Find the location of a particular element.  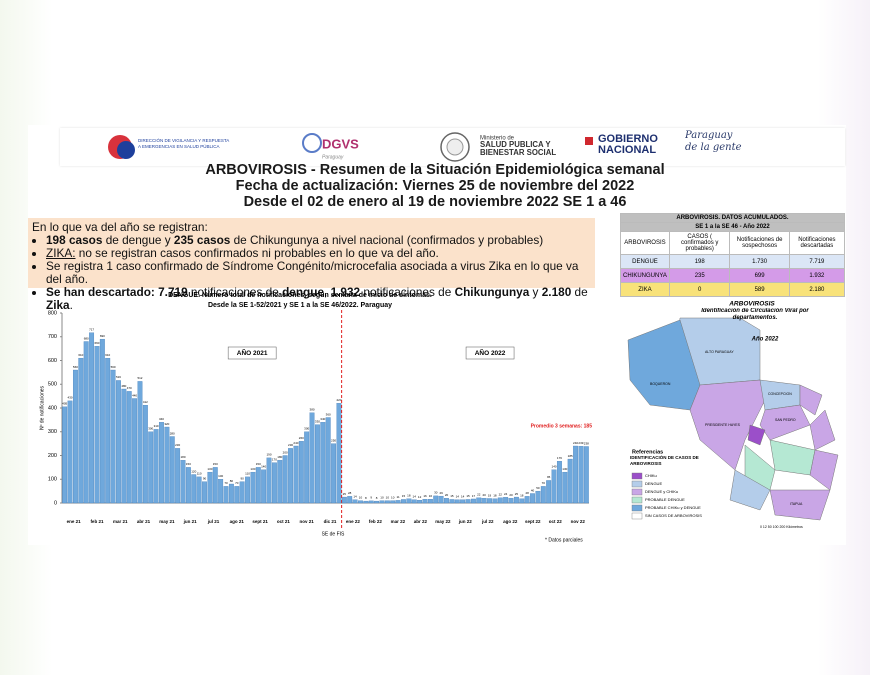

logo-icon is located at coordinates (312, 143).